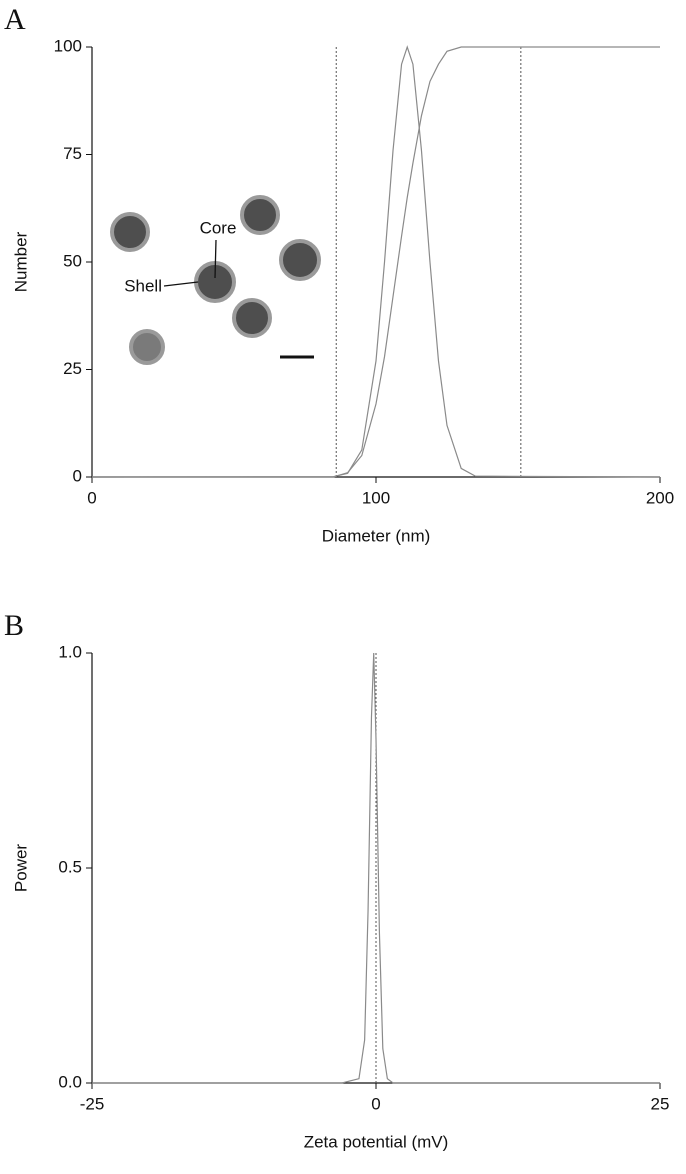 Image resolution: width=686 pixels, height=1174 pixels. I want to click on y-axis-label: Number, so click(20, 261).